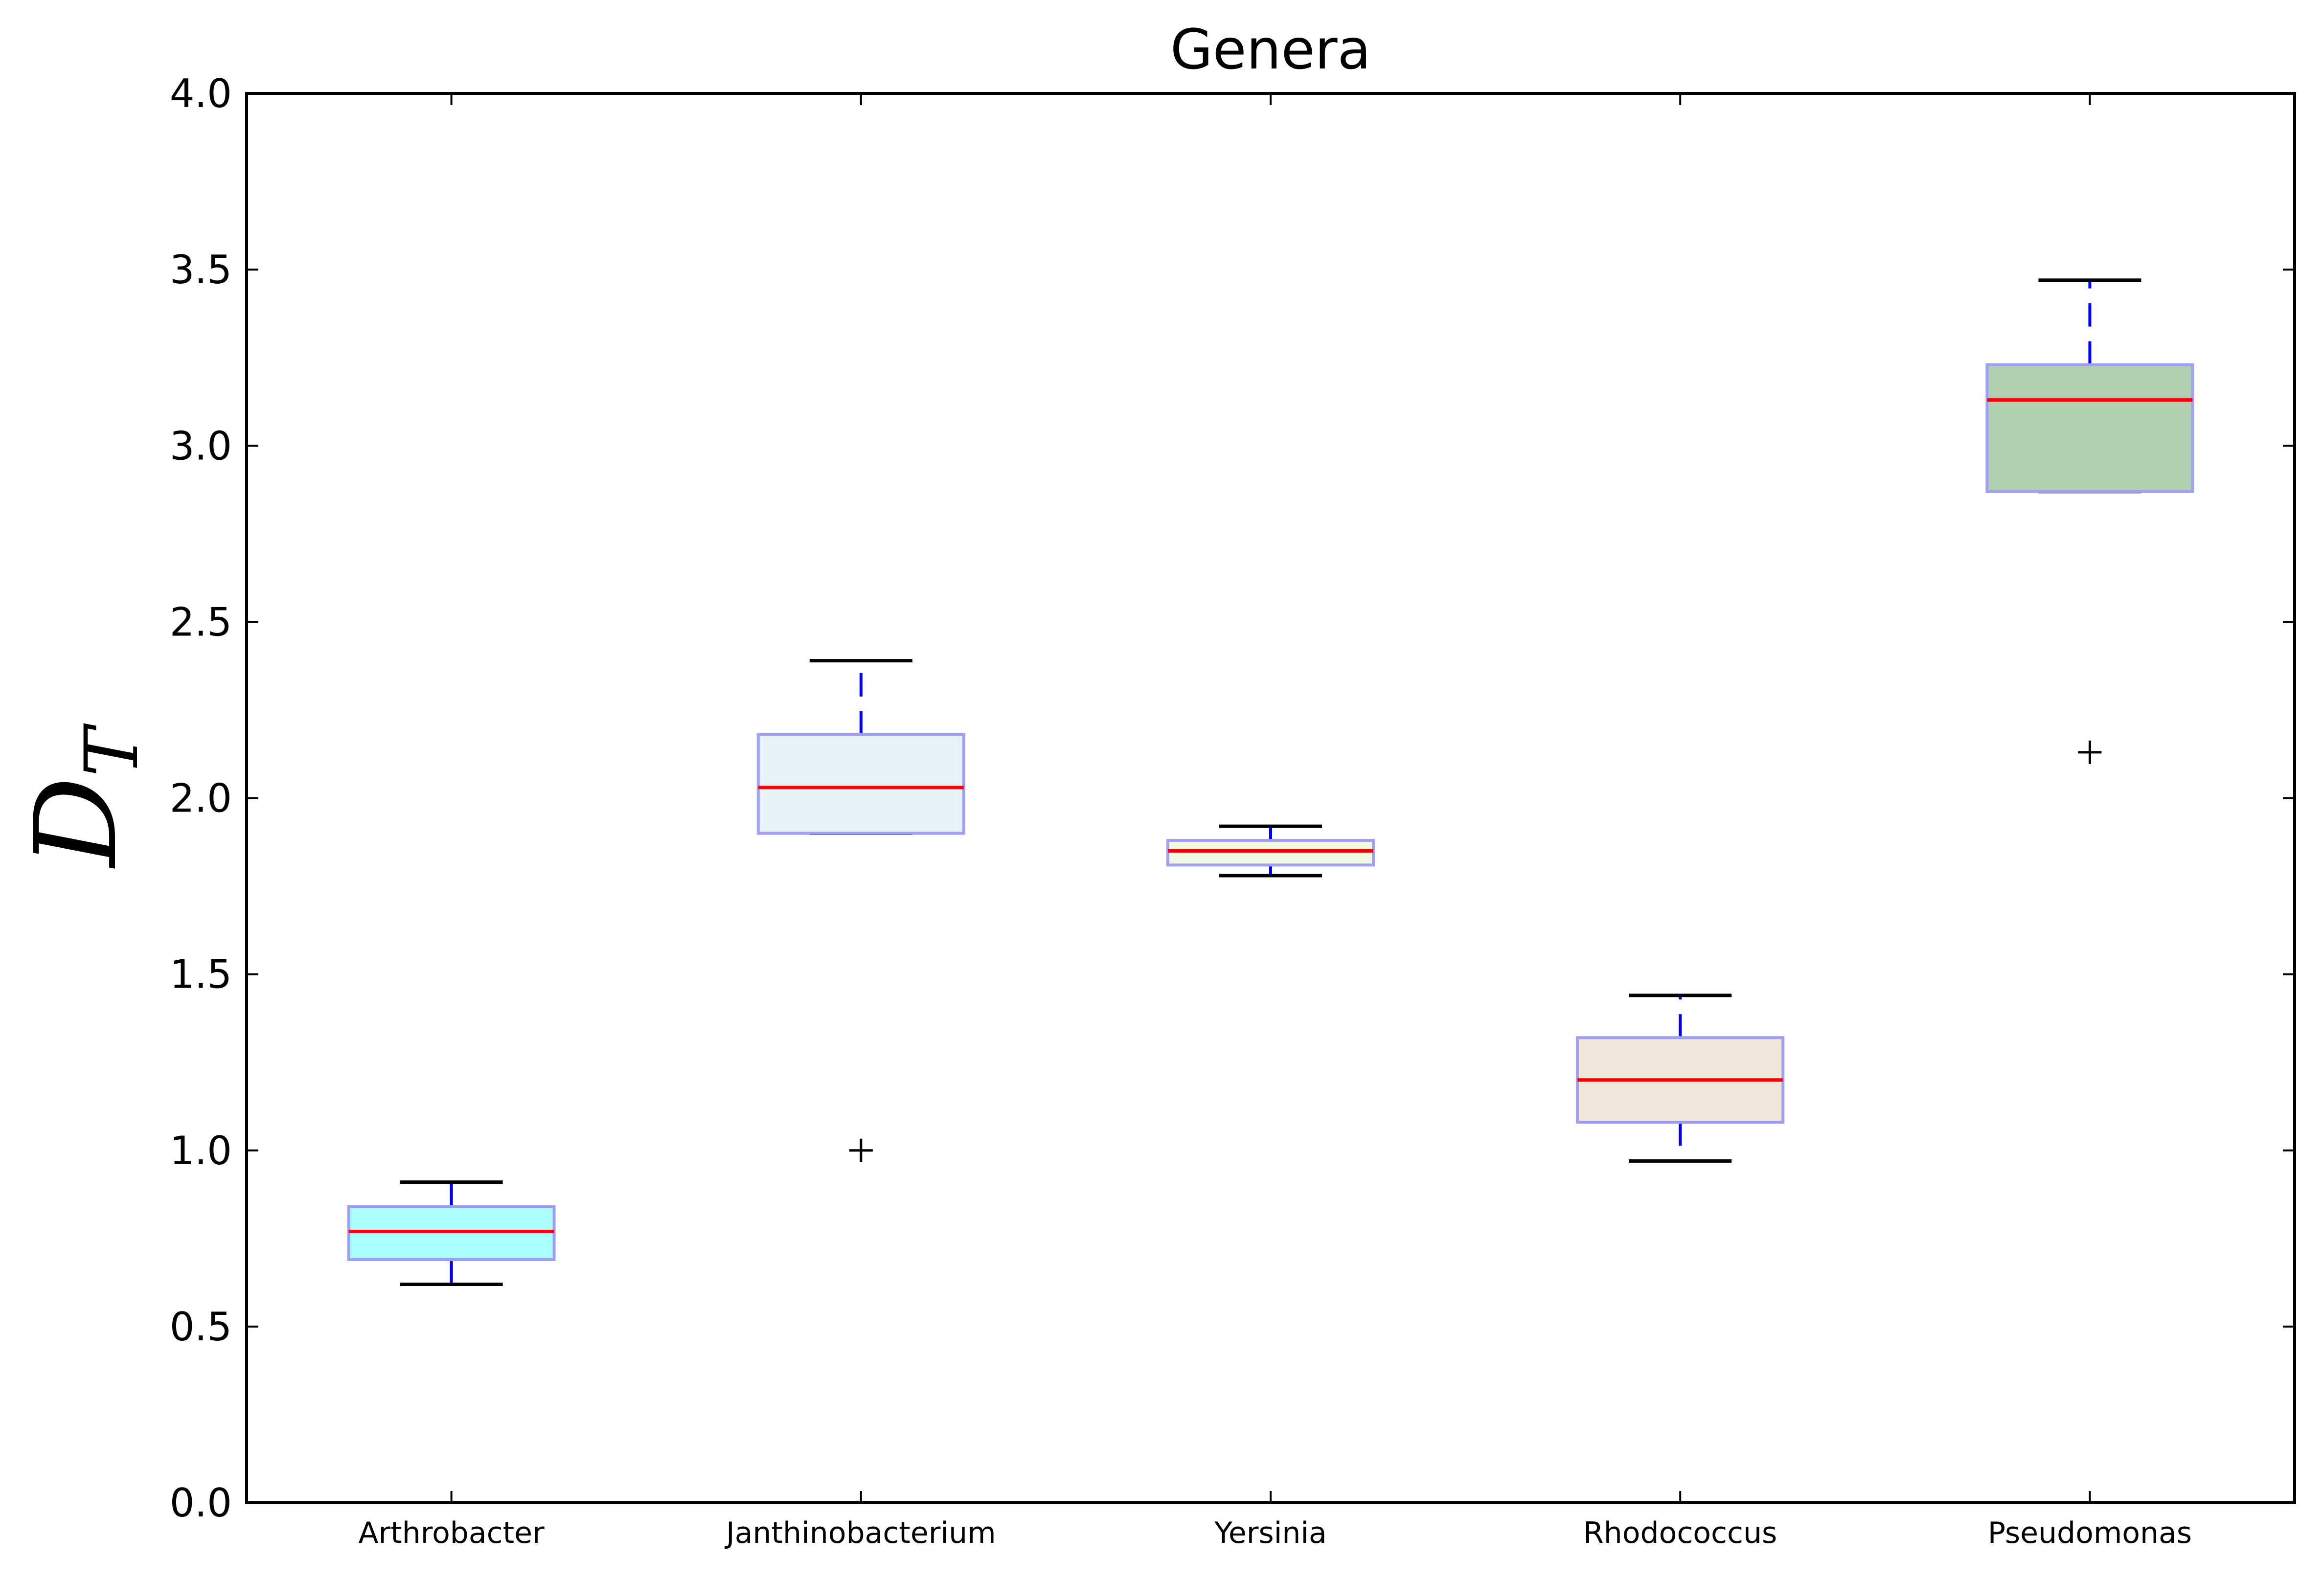 The width and height of the screenshot is (2324, 1581). I want to click on box-pseudomonas, so click(2089, 428).